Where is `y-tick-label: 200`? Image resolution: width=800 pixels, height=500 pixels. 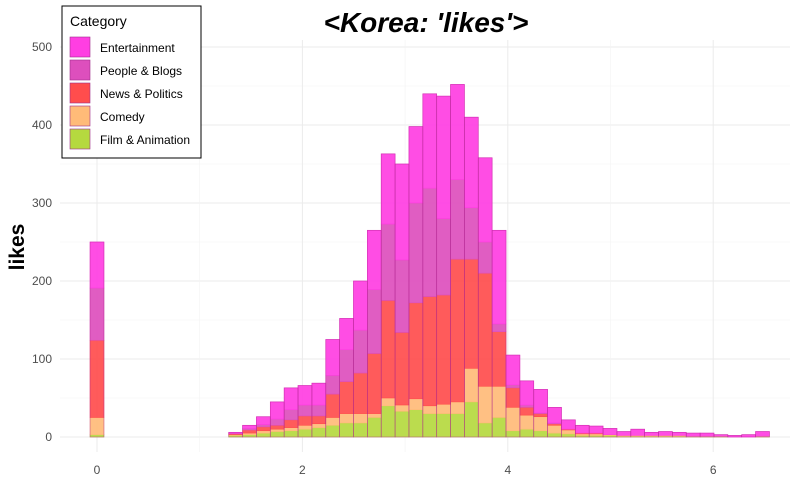 y-tick-label: 200 is located at coordinates (42, 281).